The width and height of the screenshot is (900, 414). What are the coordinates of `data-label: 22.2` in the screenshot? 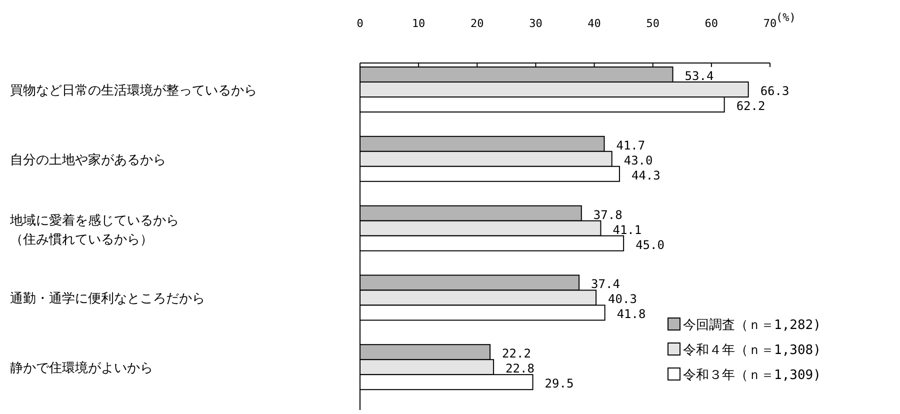 It's located at (516, 353).